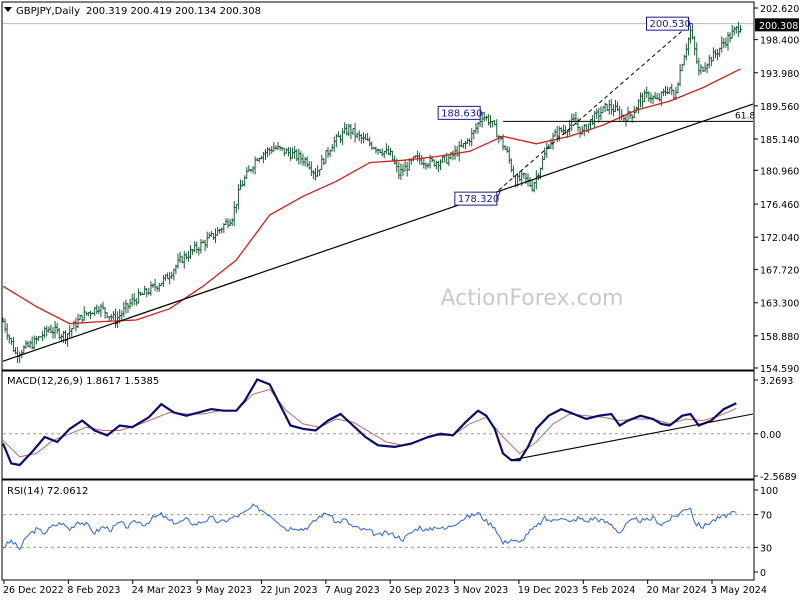 The width and height of the screenshot is (800, 604). Describe the element at coordinates (288, 590) in the screenshot. I see `x-tick-label: 22 Jun 2023` at that location.